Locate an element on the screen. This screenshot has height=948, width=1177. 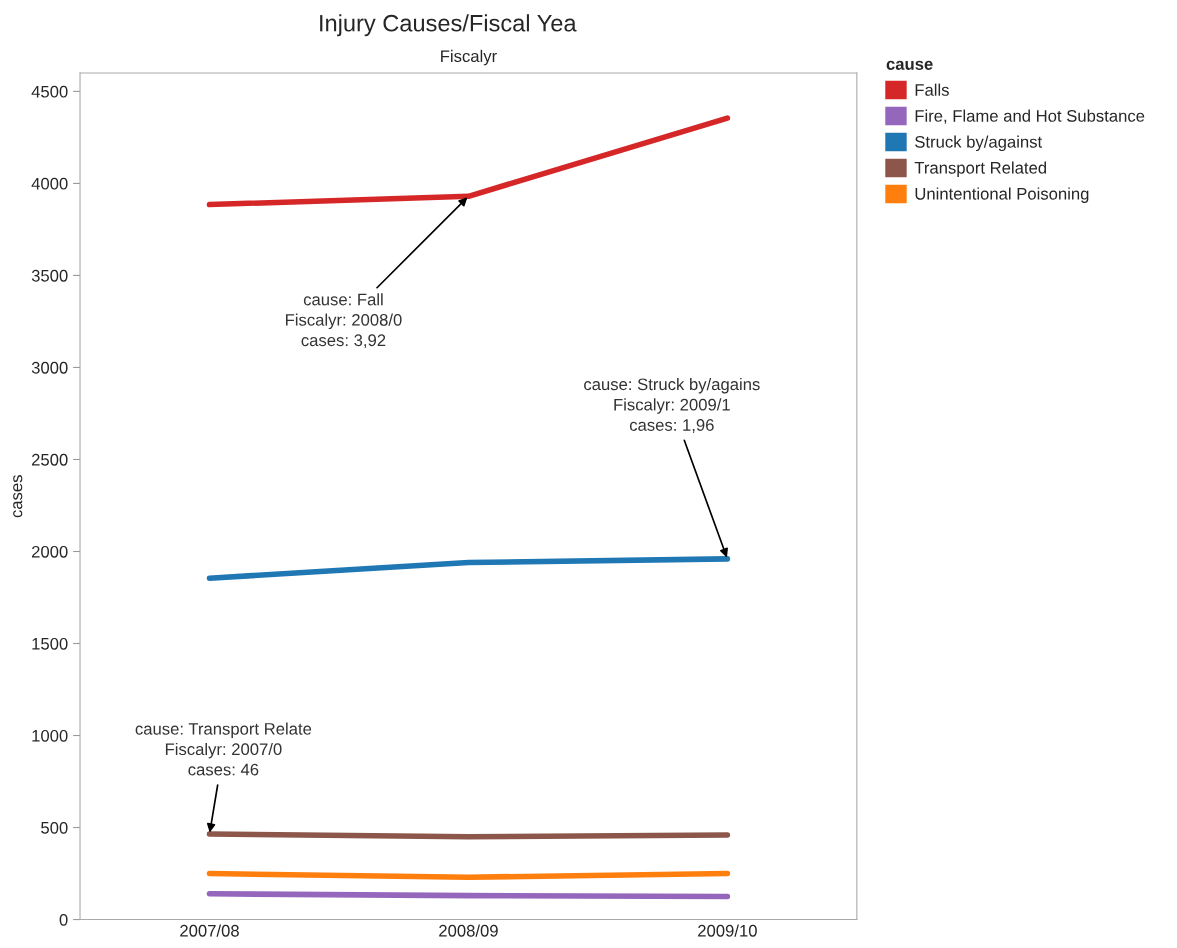
legend-label: Falls is located at coordinates (932, 89).